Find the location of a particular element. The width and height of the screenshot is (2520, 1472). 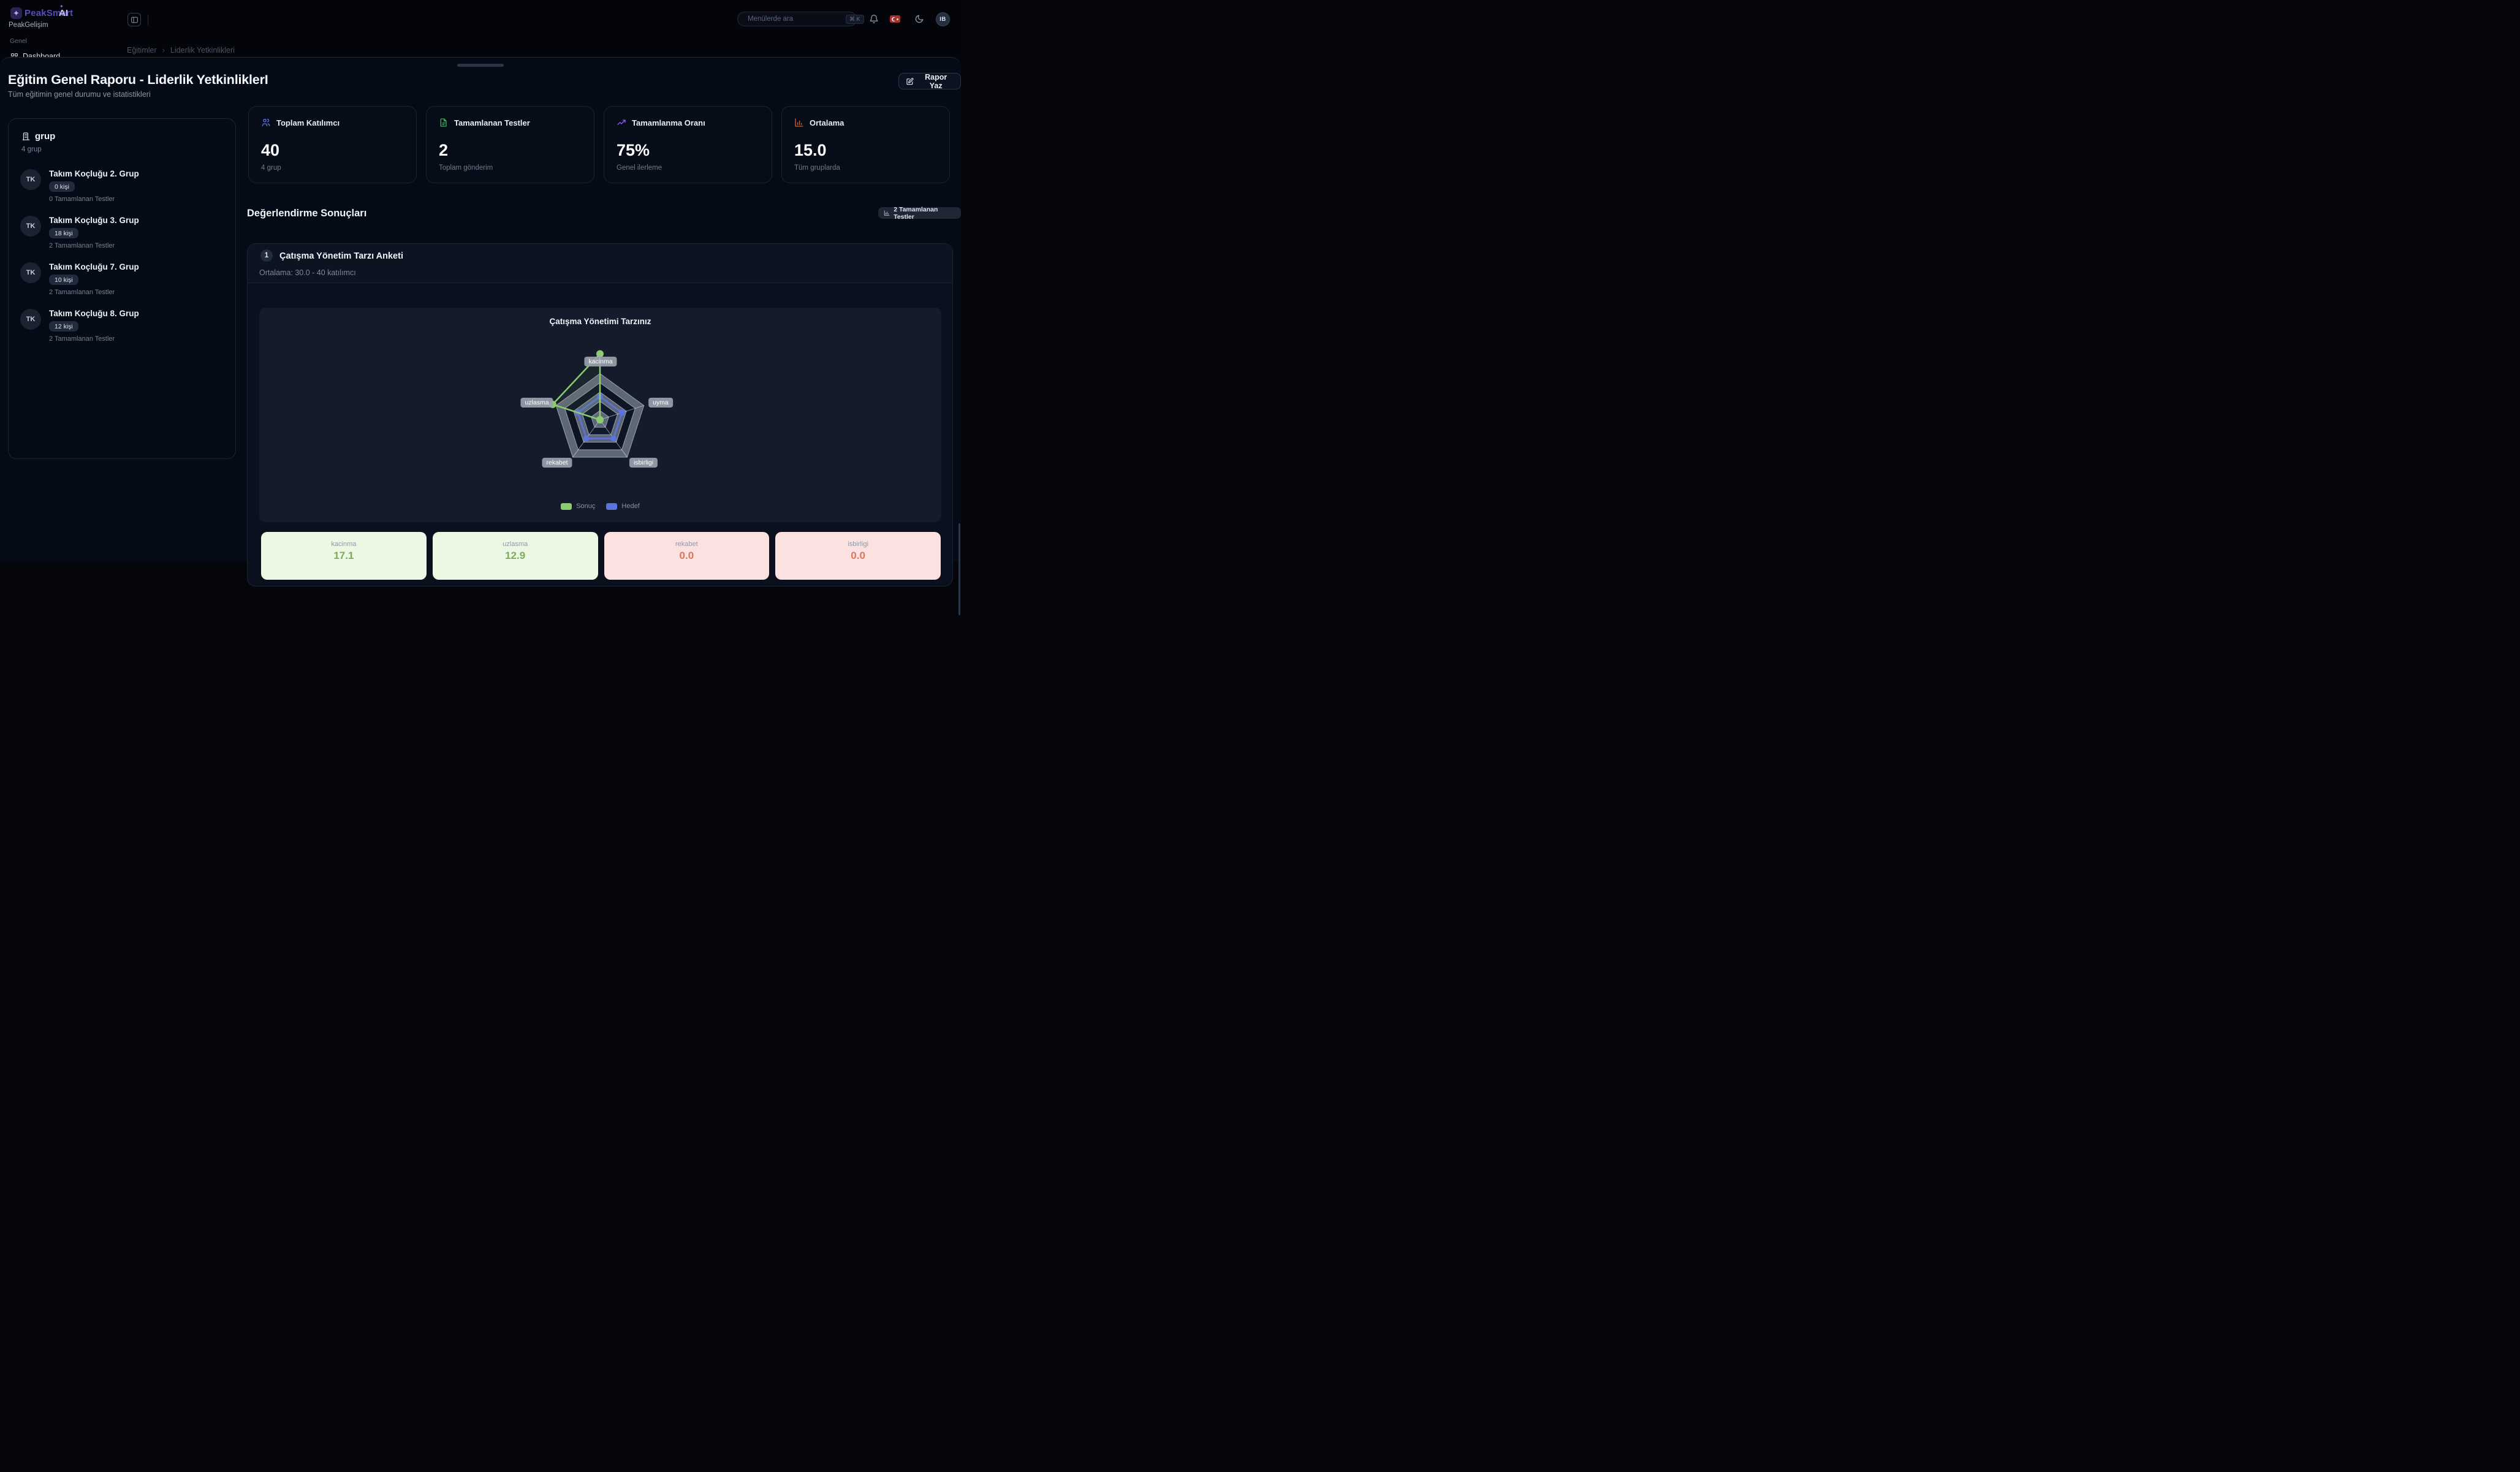

brand-suffix: AI is located at coordinates (64, 13).